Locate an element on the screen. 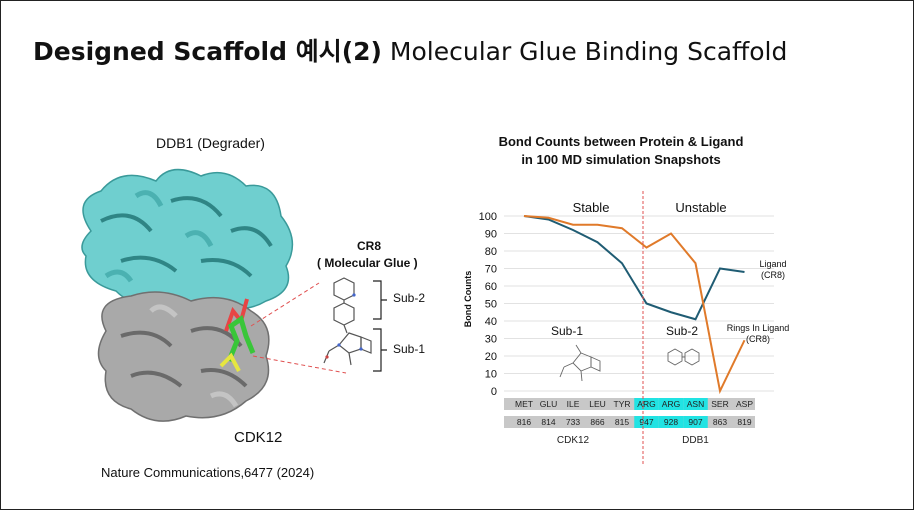 The width and height of the screenshot is (914, 510). cdk12-label: CDK12 is located at coordinates (258, 437).